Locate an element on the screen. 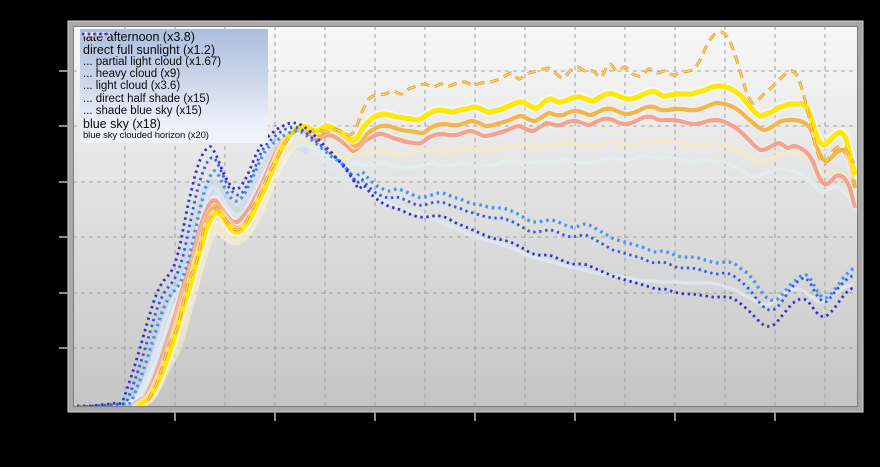  legend-item-4: ... heavy cloud (x9) is located at coordinates (173, 56).